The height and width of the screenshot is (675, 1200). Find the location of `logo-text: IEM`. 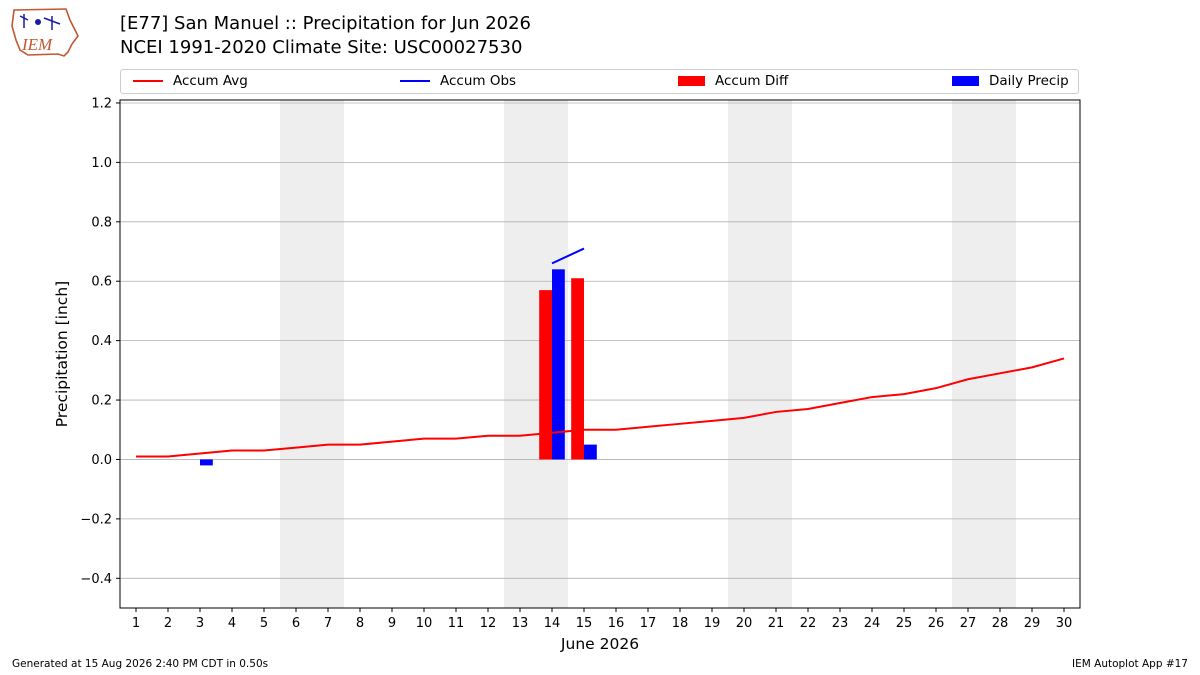

logo-text: IEM is located at coordinates (37, 44).